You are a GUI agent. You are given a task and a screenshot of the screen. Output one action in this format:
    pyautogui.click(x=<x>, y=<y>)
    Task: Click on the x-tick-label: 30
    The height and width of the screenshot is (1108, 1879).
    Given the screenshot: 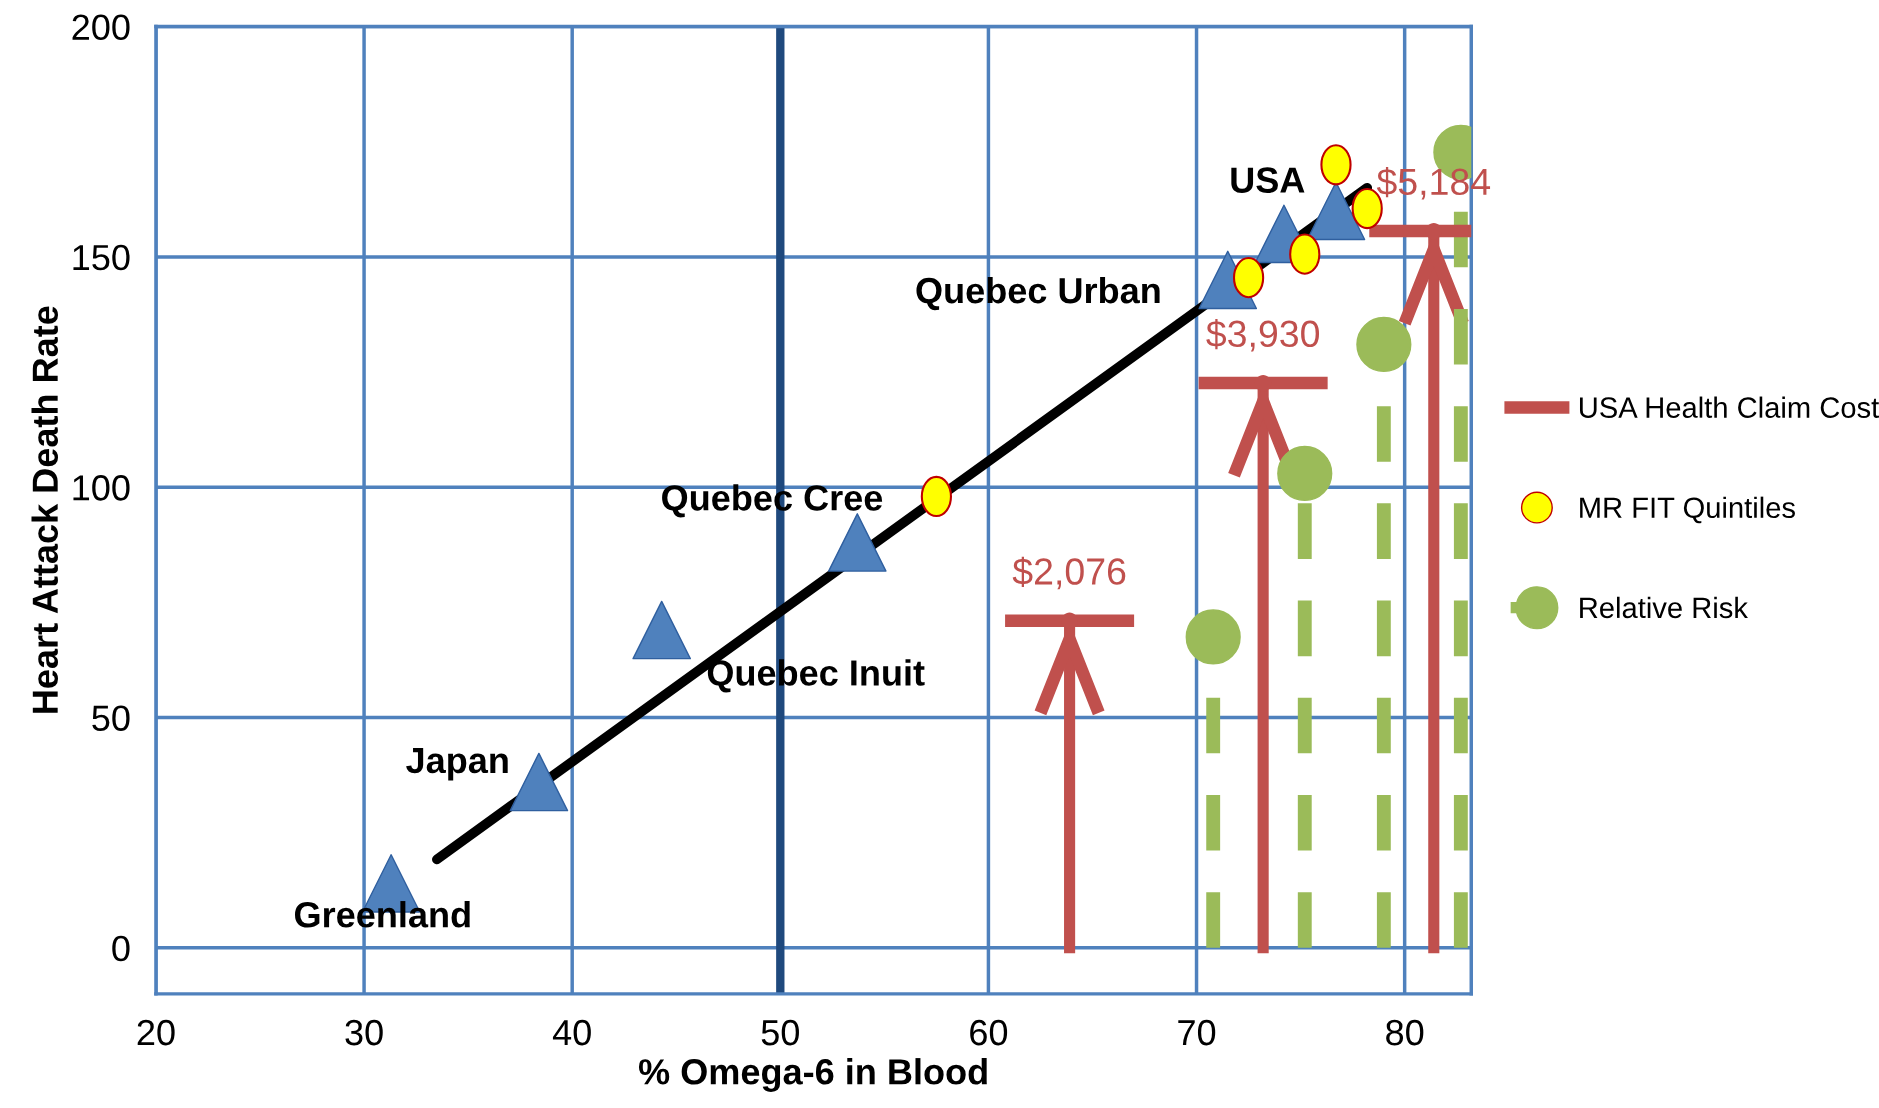 What is the action you would take?
    pyautogui.click(x=364, y=1032)
    